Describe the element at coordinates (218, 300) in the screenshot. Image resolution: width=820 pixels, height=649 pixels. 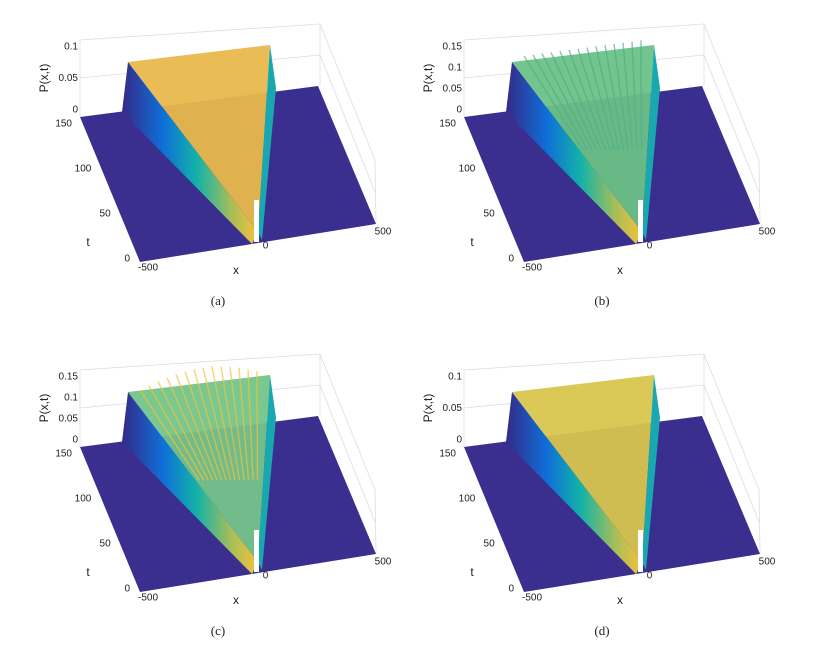
I see `caption: (a)` at that location.